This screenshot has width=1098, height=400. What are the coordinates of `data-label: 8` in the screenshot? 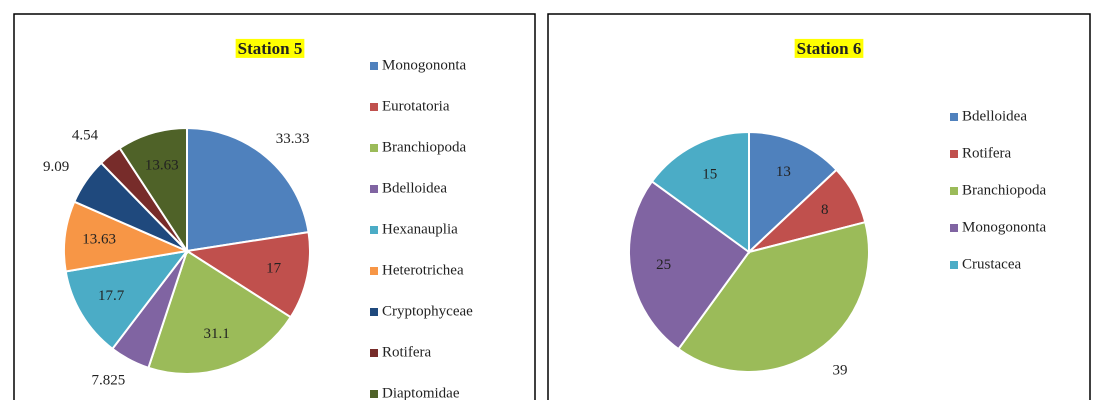 It's located at (825, 210).